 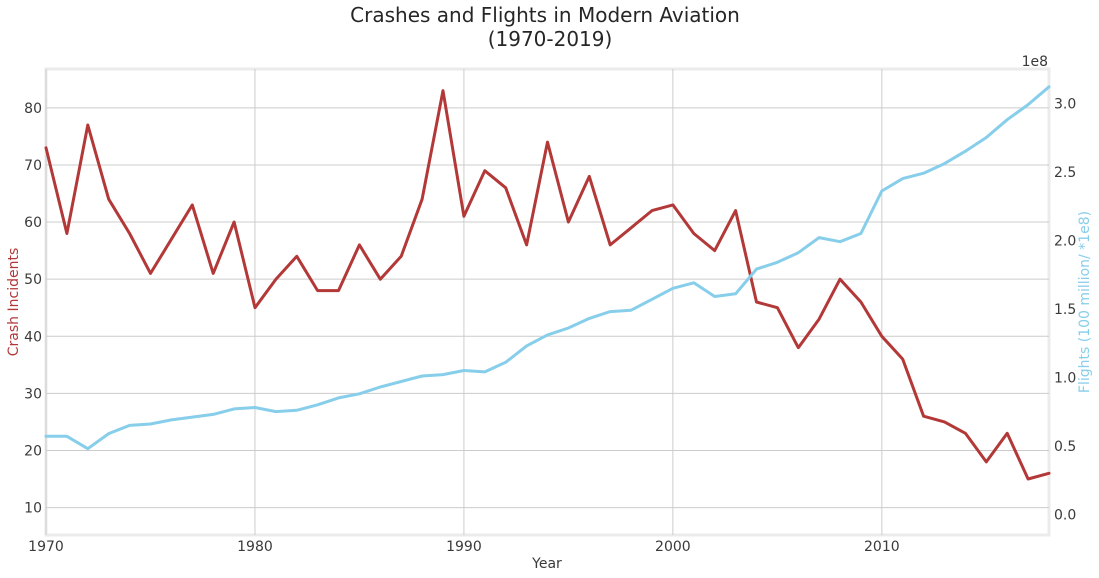 What do you see at coordinates (33, 394) in the screenshot?
I see `y-left-tick-label: 30` at bounding box center [33, 394].